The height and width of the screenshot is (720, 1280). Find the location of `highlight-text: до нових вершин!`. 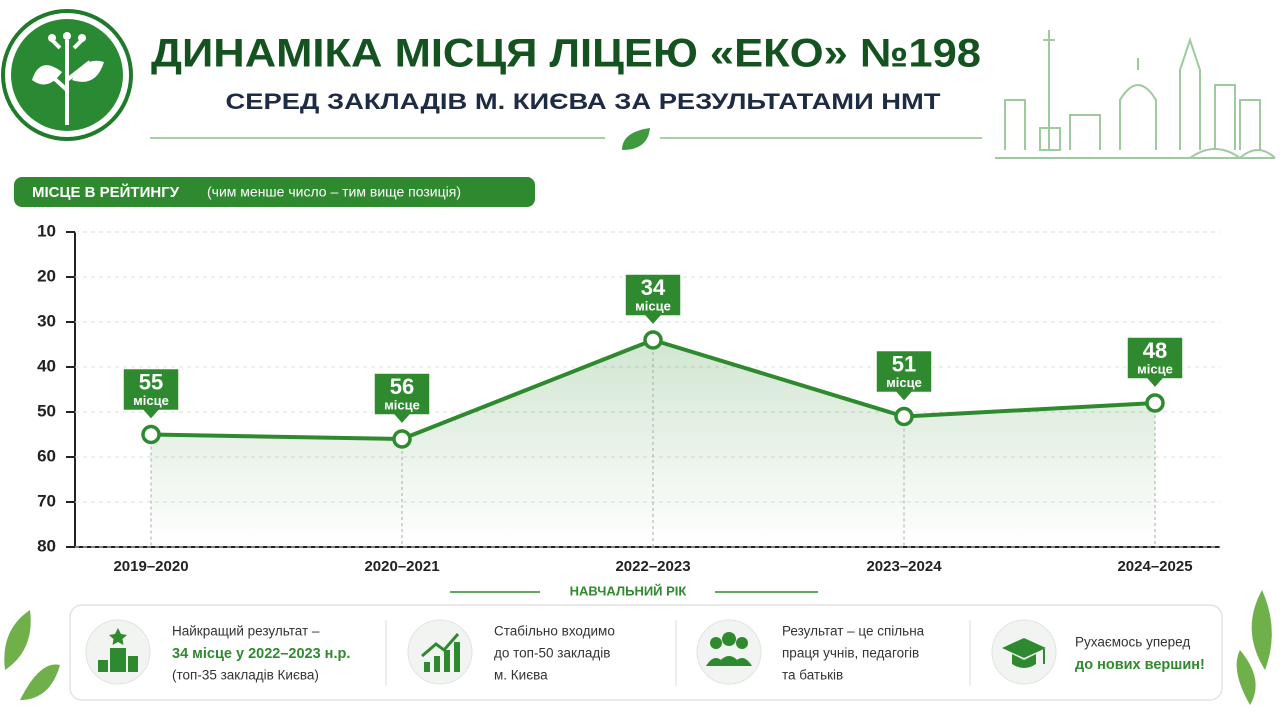

highlight-text: до нових вершин! is located at coordinates (1140, 665).